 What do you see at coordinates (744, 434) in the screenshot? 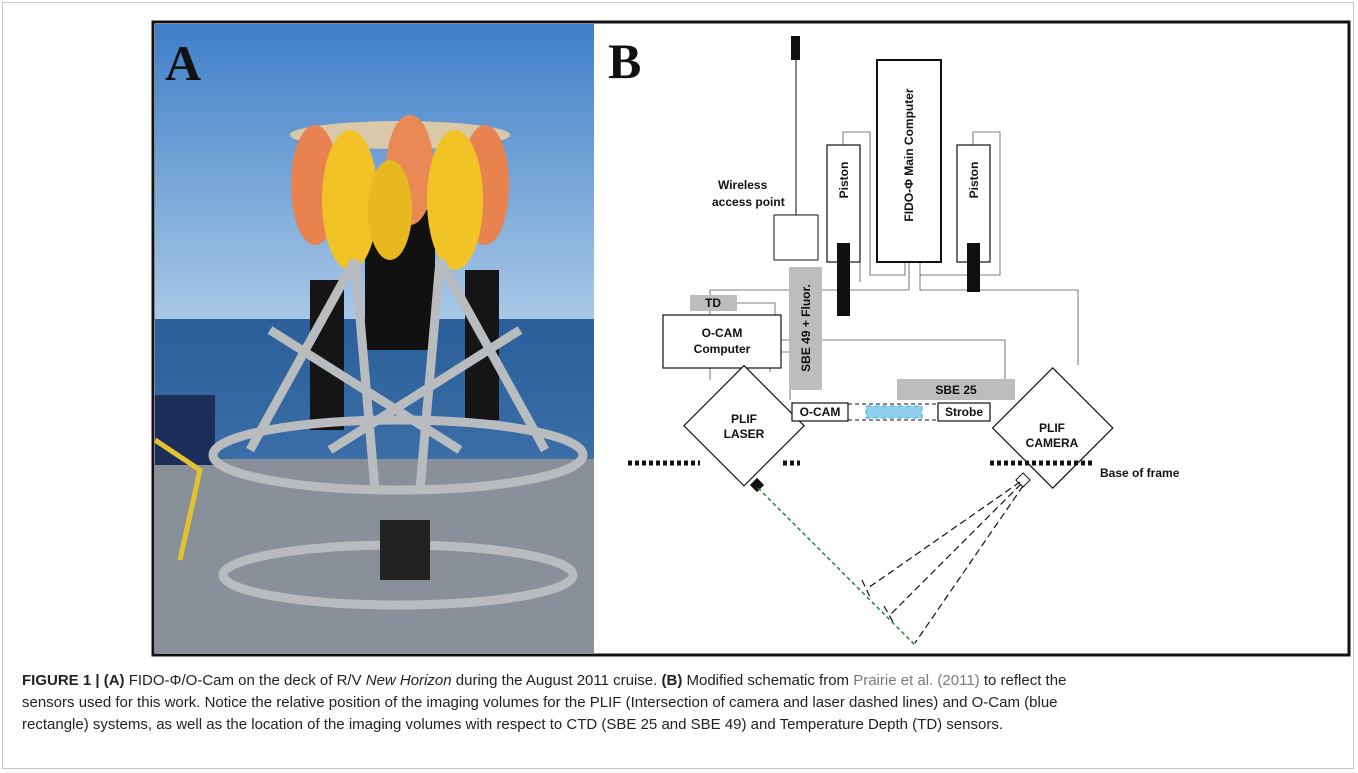
I see `label: LASER` at bounding box center [744, 434].